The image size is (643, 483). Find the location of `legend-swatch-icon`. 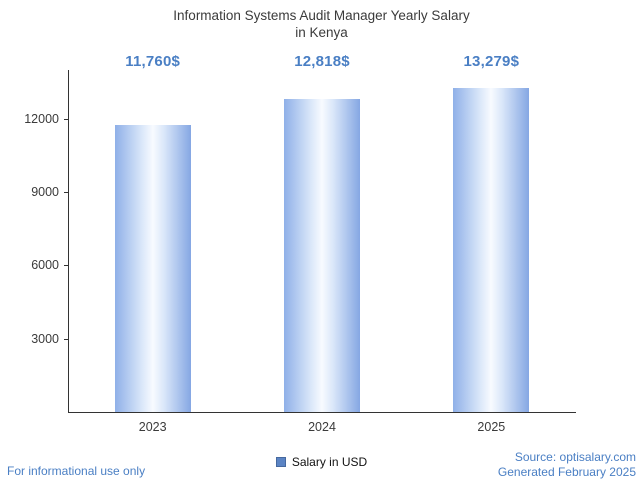

legend-swatch-icon is located at coordinates (280, 462).